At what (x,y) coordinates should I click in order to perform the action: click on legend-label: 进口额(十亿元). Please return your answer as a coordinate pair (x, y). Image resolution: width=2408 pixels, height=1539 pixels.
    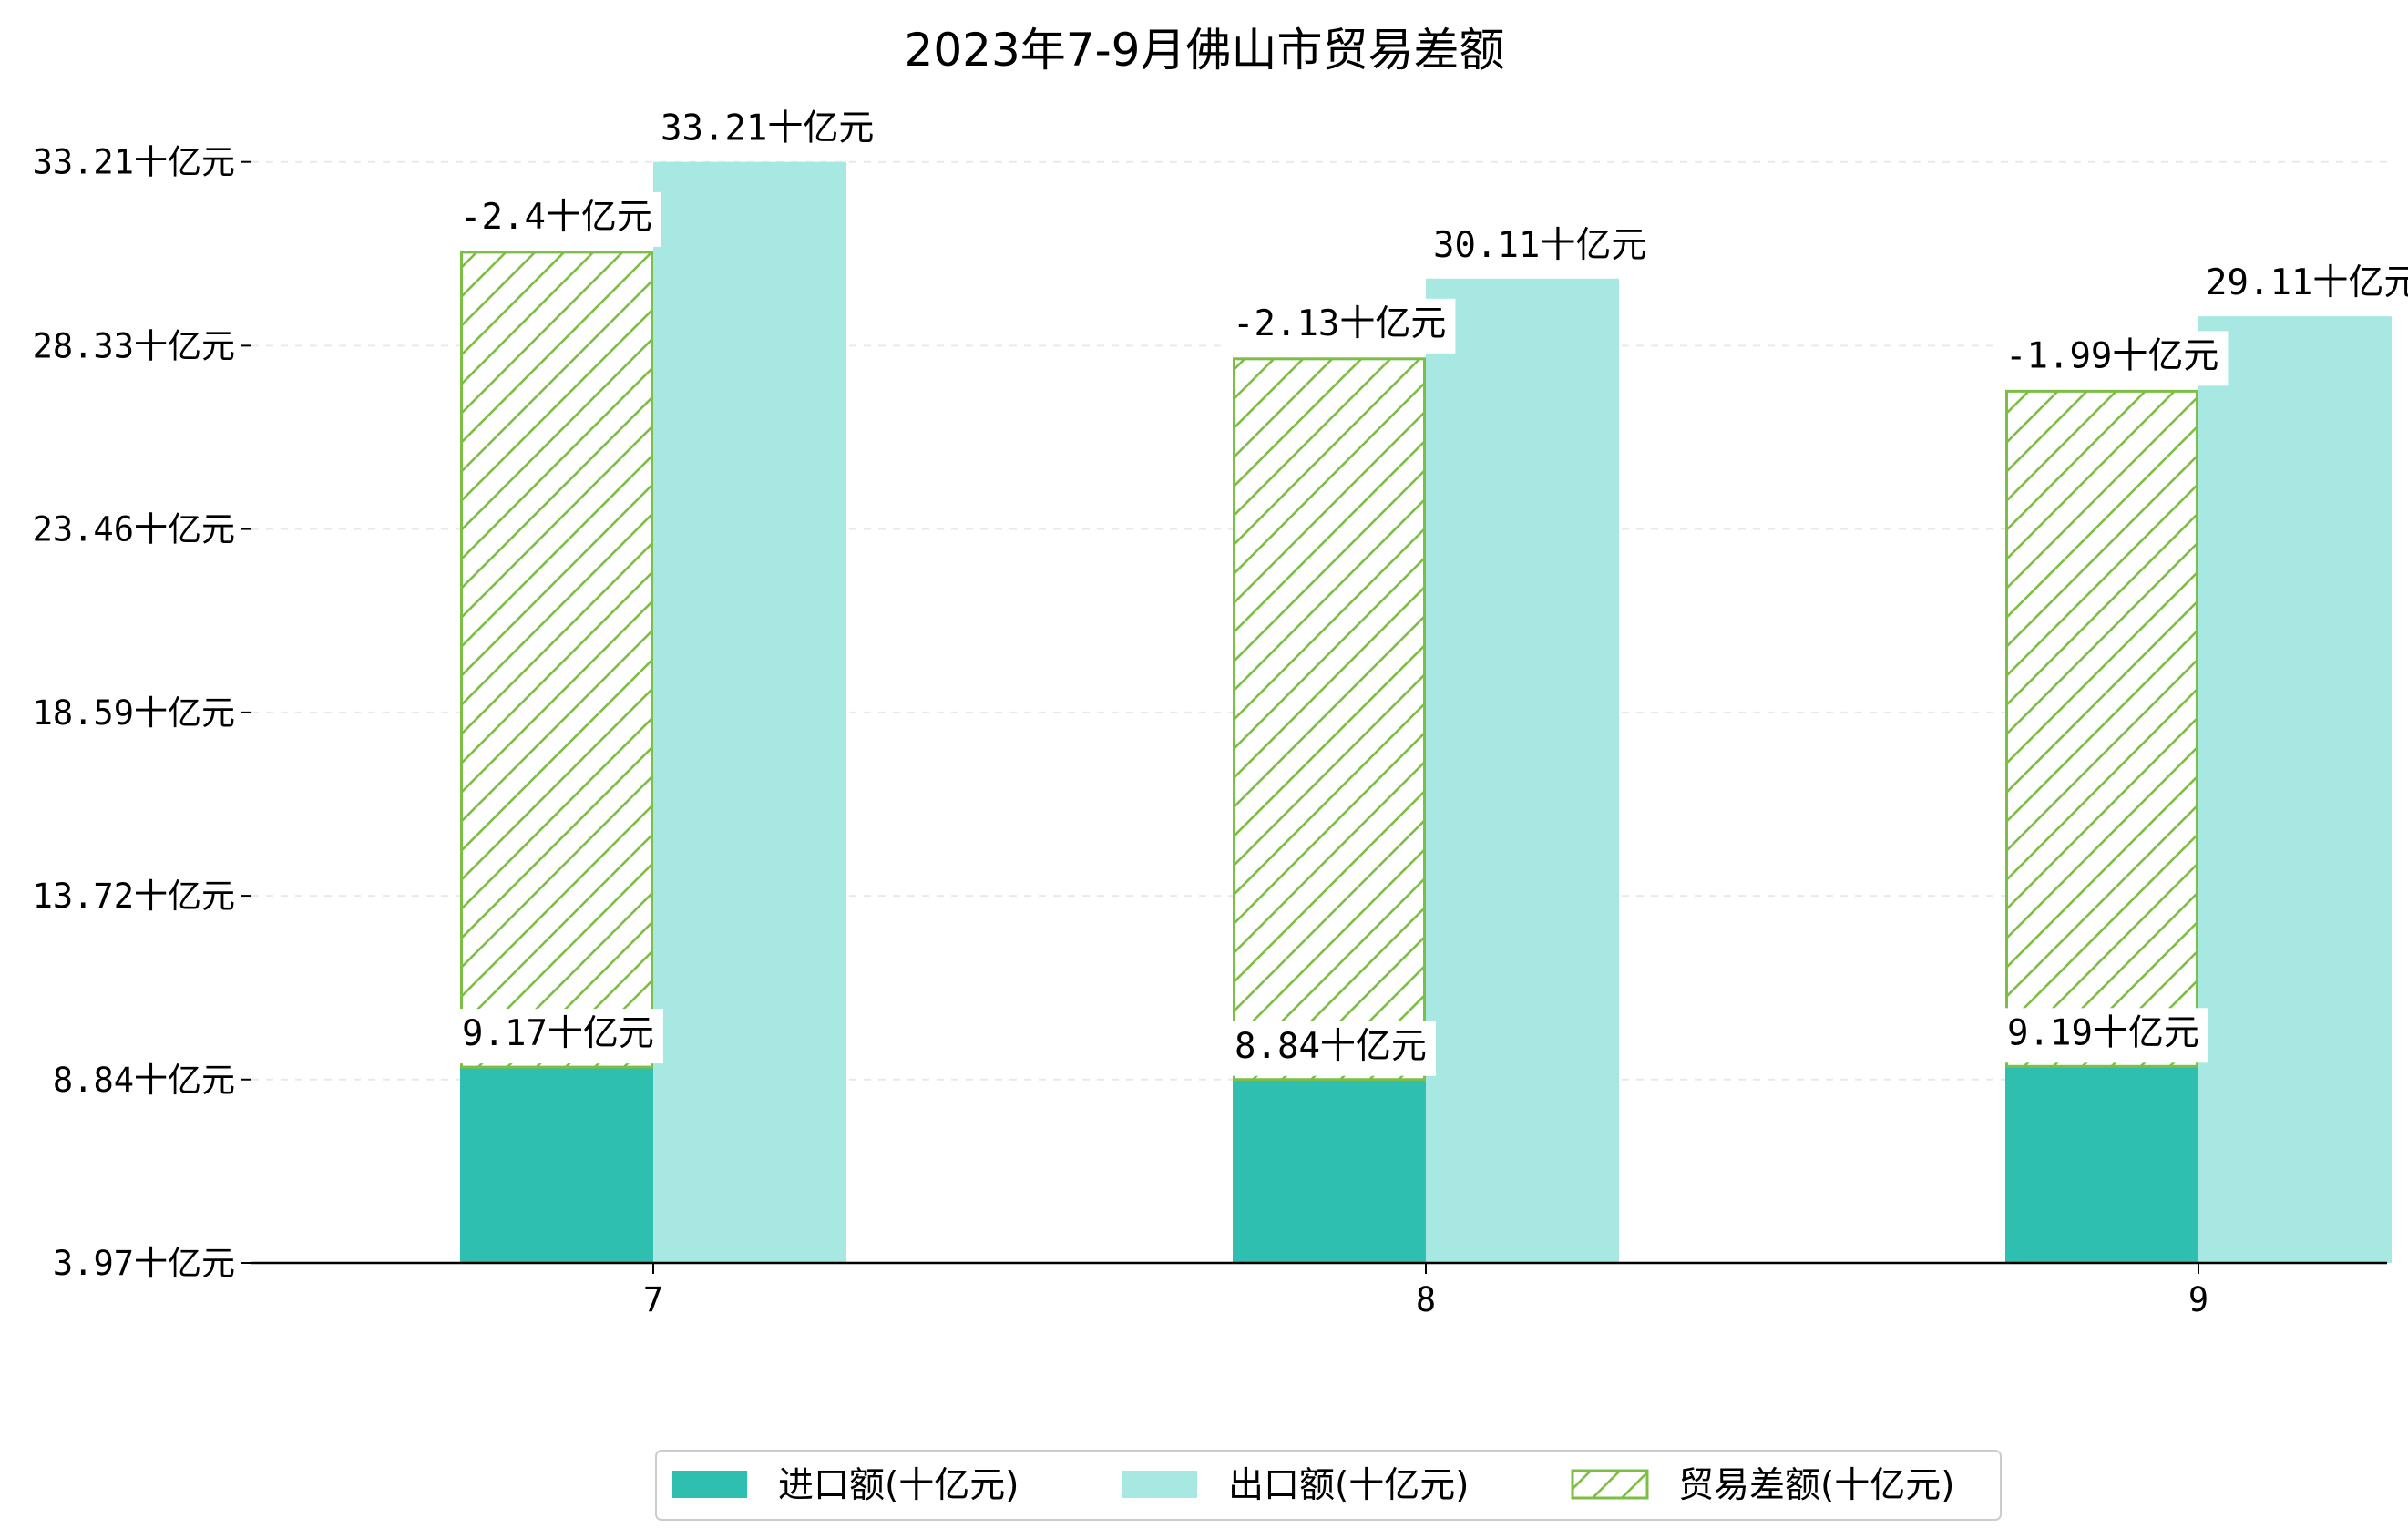
    Looking at the image, I should click on (898, 1486).